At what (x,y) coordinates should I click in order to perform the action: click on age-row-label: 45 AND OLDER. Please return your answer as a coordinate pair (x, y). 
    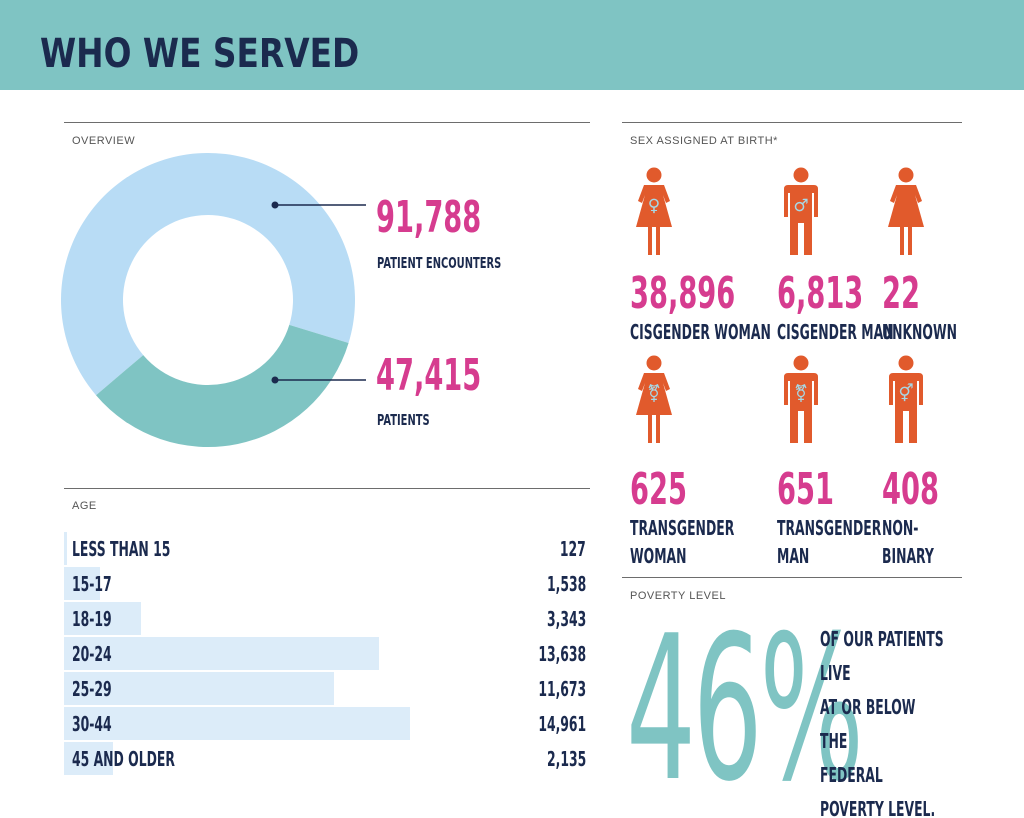
    Looking at the image, I should click on (123, 759).